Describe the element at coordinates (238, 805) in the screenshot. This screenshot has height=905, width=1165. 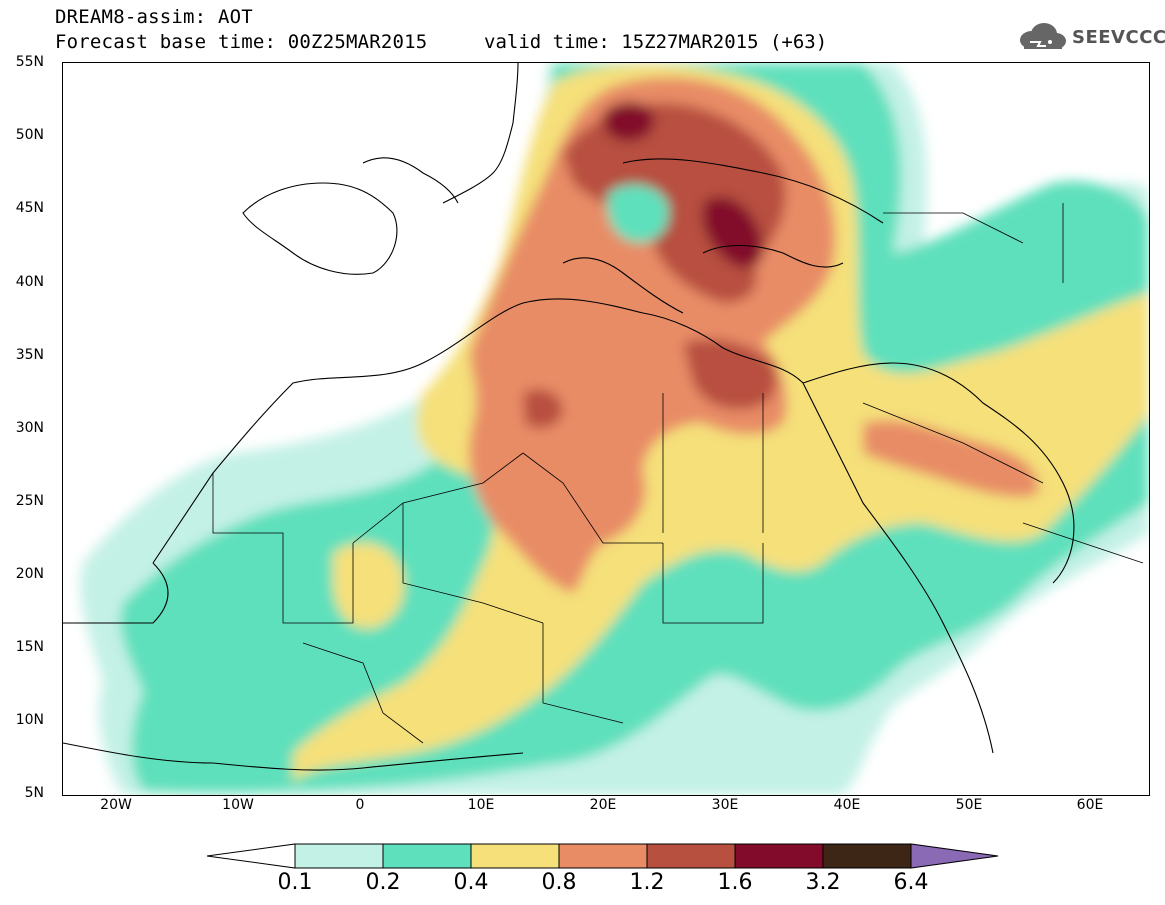
I see `lon-label-10w: 10W` at that location.